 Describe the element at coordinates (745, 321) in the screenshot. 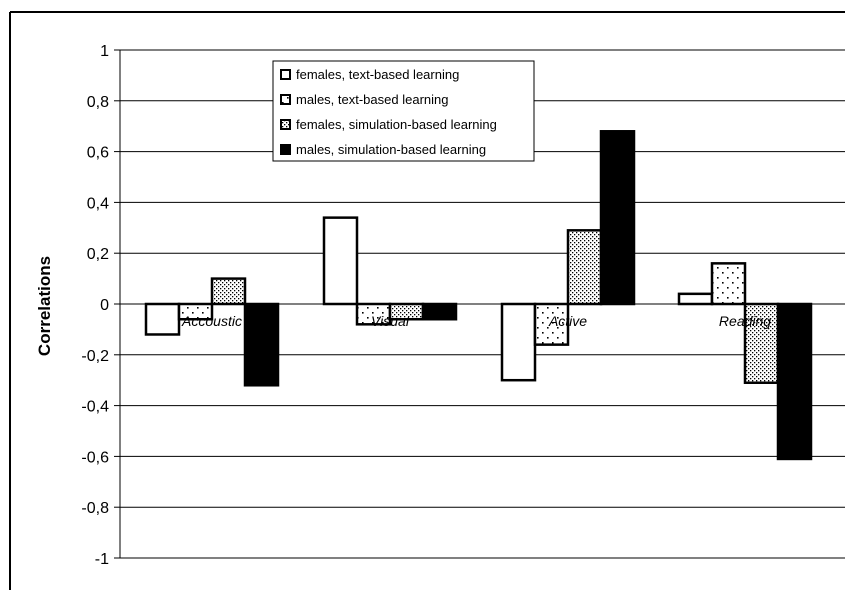

I see `x-category-label: Reading` at that location.